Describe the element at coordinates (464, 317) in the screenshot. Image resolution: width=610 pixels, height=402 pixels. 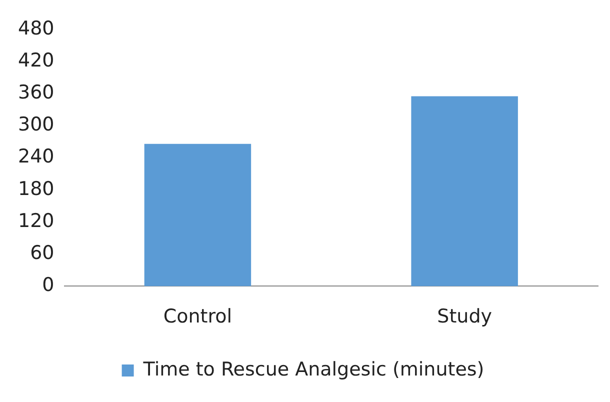
I see `x-tick-label: Study` at that location.